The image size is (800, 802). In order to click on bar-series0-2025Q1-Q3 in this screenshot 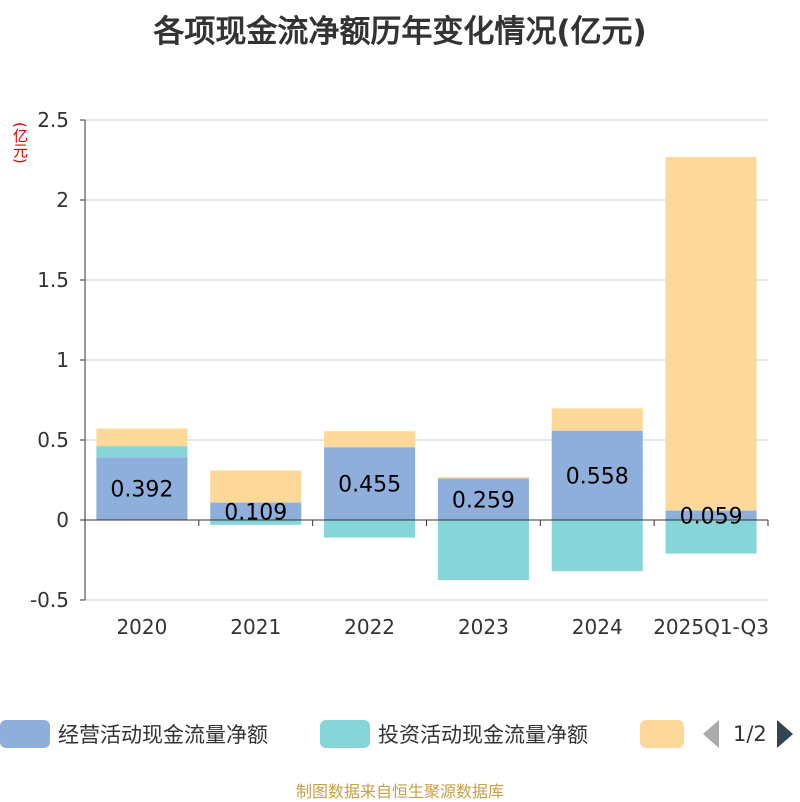, I will do `click(711, 515)`.